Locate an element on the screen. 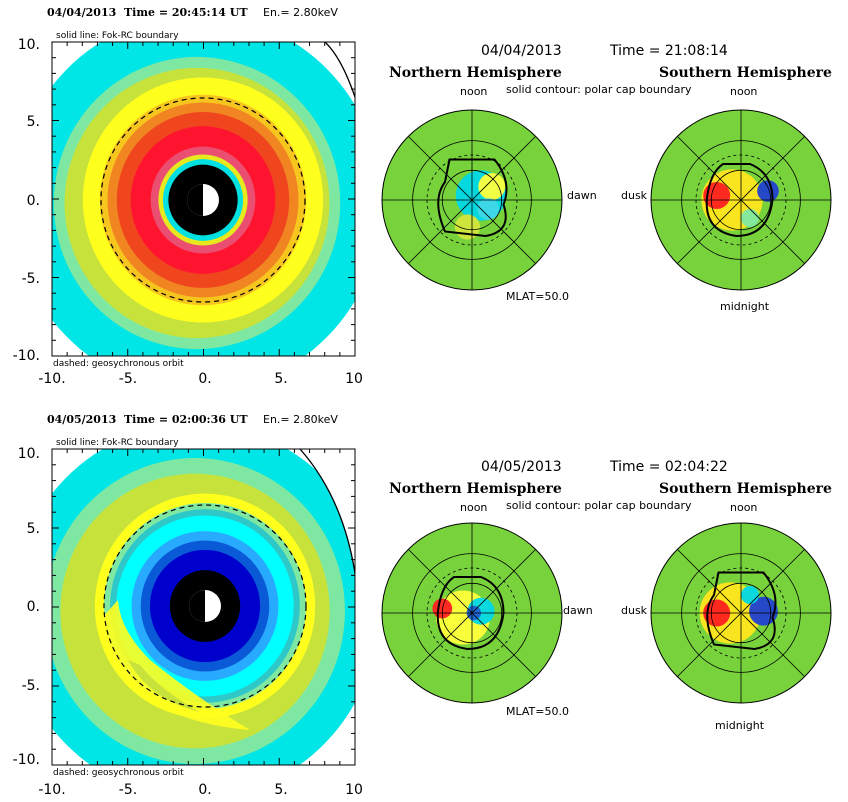 This screenshot has width=848, height=802. rc-rings is located at coordinates (203, 199).